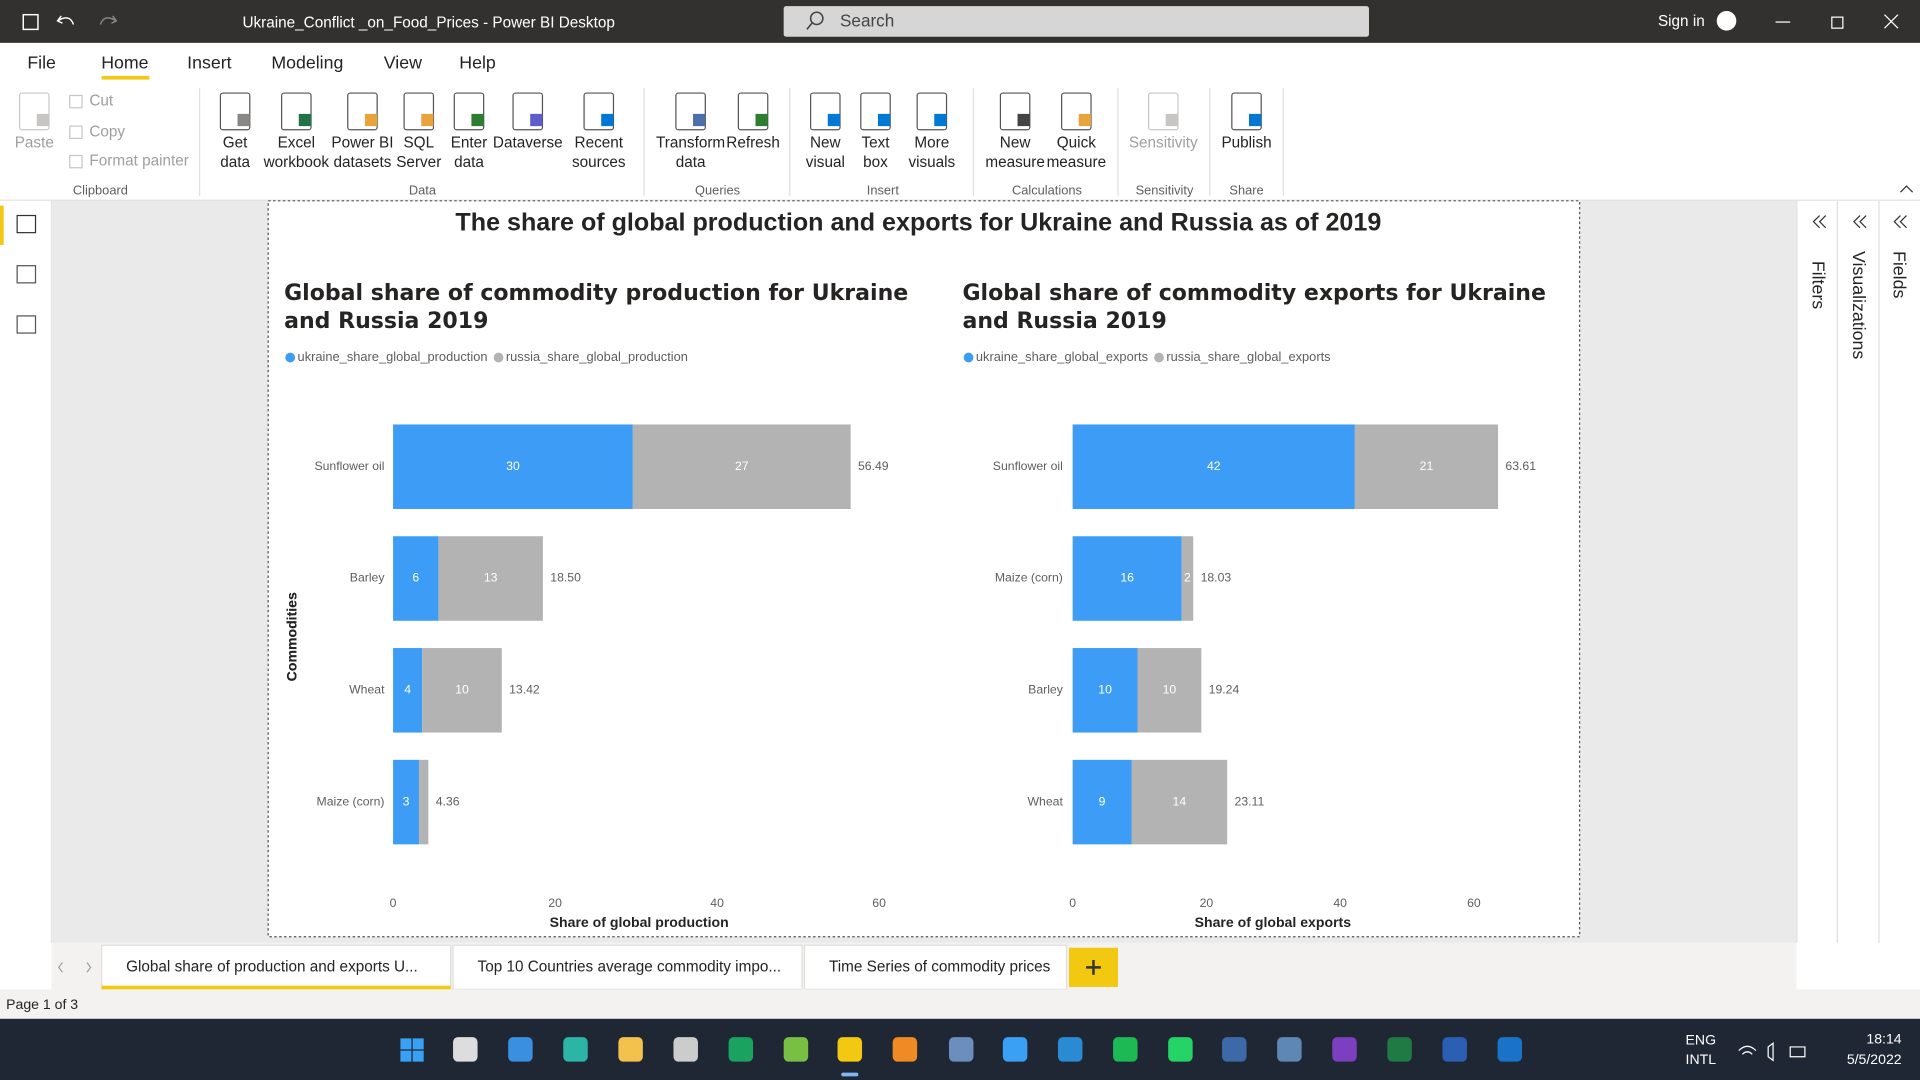  Describe the element at coordinates (825, 162) in the screenshot. I see `ribbon-button-label: visual` at that location.